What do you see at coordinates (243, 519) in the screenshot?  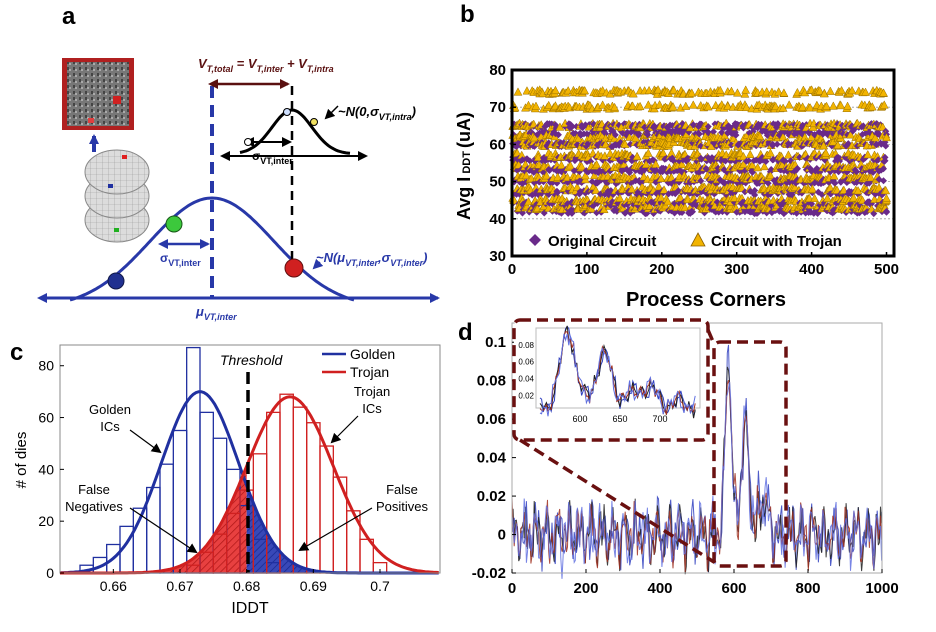 I see `c-shaded-regions` at bounding box center [243, 519].